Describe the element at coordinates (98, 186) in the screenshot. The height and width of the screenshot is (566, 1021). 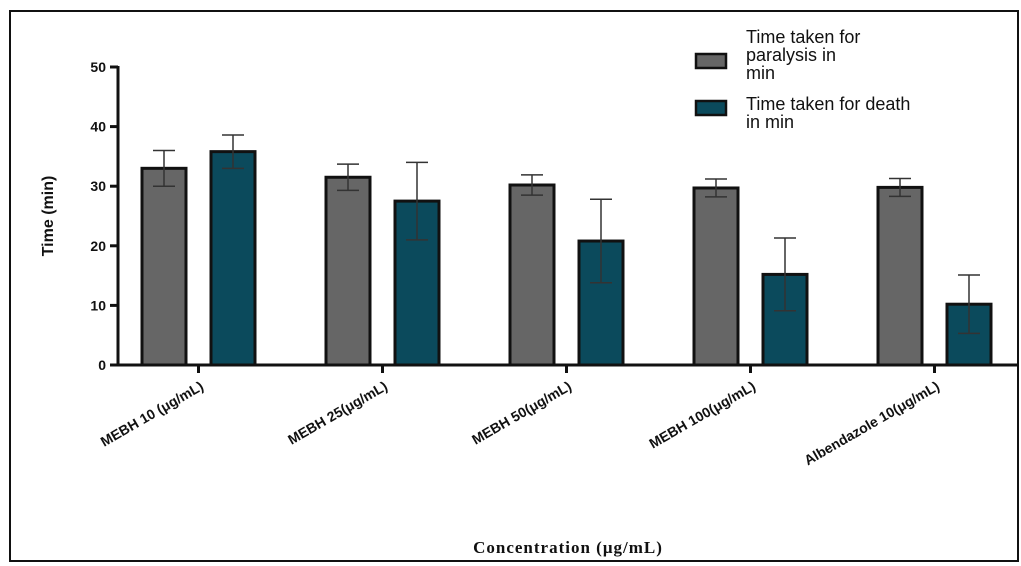
I see `y-tick-label: 30` at that location.